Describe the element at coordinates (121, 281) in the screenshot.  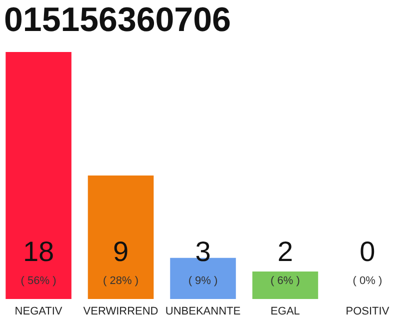
I see `annotation: ( 28% )` at that location.